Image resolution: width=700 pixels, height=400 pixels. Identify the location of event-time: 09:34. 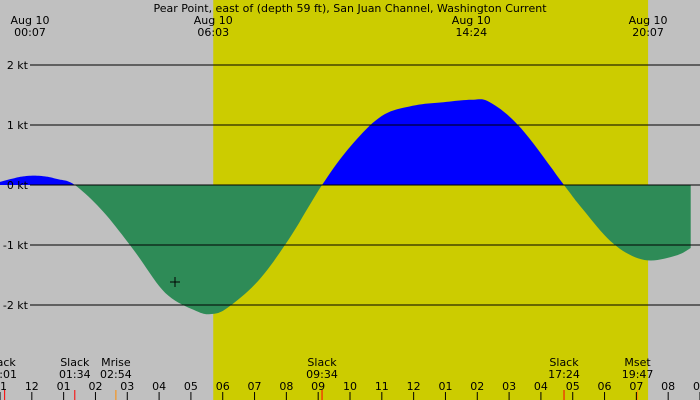
(322, 374).